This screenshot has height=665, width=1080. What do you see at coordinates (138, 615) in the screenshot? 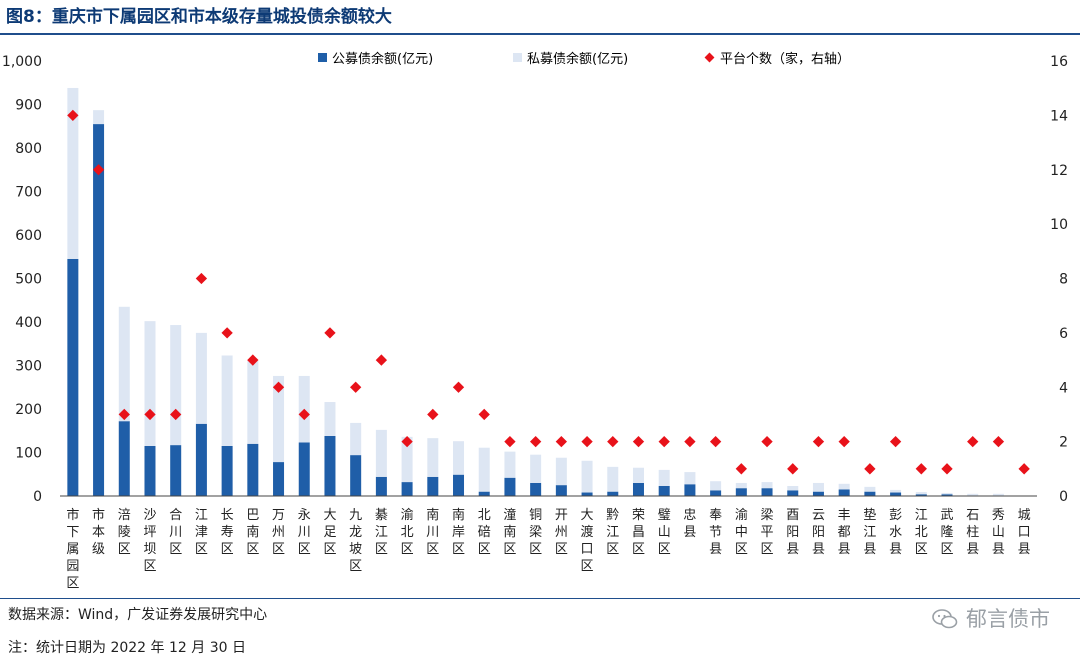
I see `source-note: 数据来源：Wind，广发证券发展研究中心` at bounding box center [138, 615].